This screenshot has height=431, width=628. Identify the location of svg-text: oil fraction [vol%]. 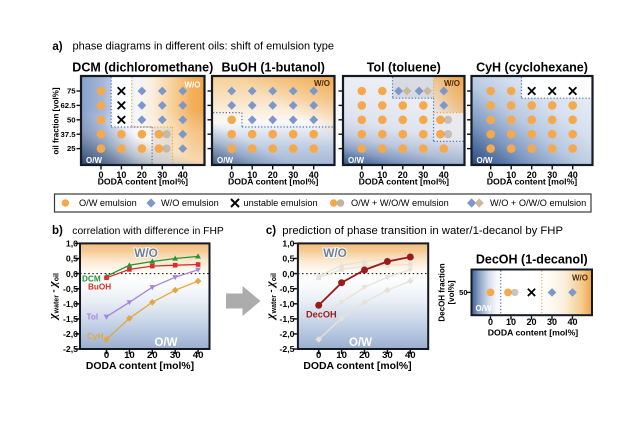
(56, 120).